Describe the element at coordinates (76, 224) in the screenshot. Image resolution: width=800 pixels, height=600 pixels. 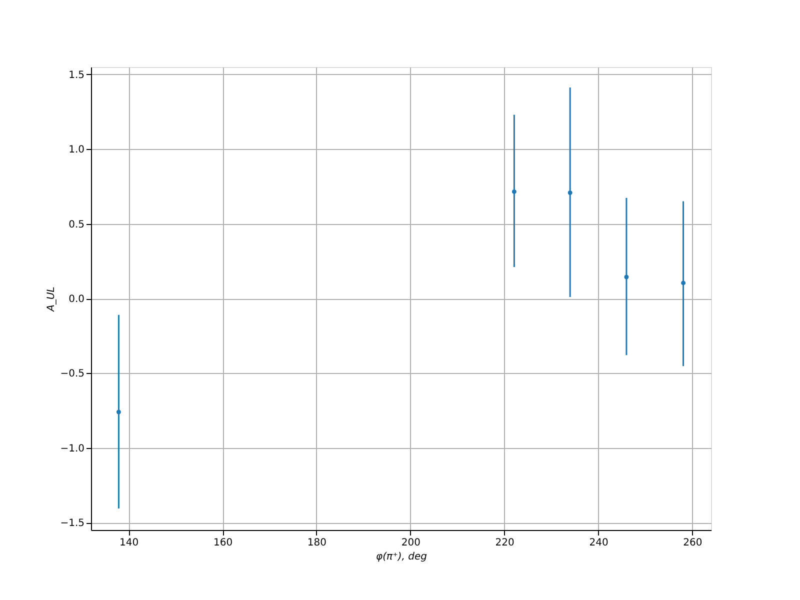
I see `y-tick-label: 0.5` at that location.